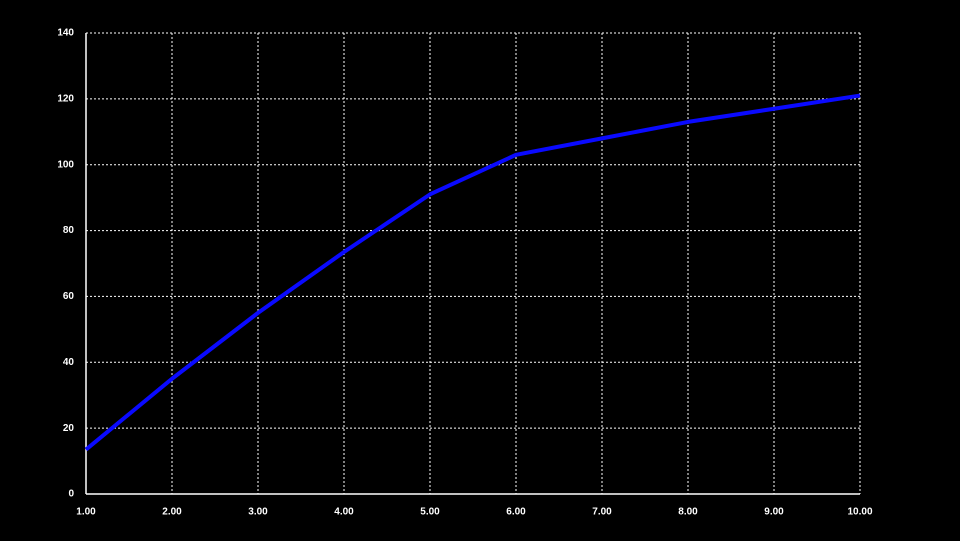  Describe the element at coordinates (69, 230) in the screenshot. I see `y-tick-label: 80` at that location.